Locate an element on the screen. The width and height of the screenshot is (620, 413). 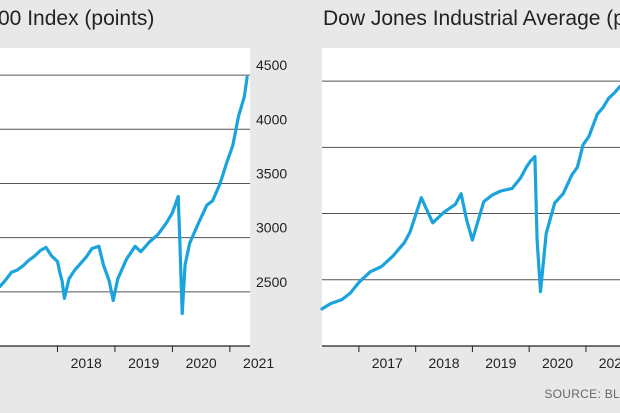
left-chart-y-tick-label: 4500 is located at coordinates (271, 65).